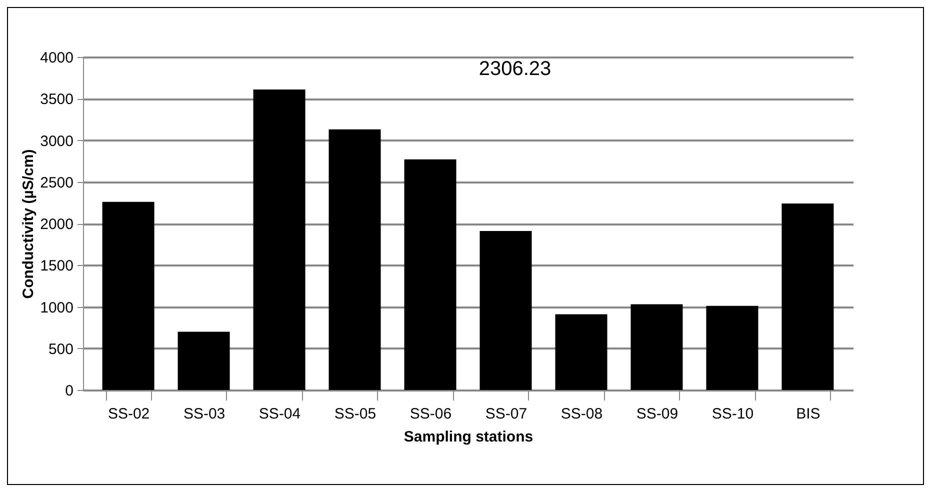  Describe the element at coordinates (469, 437) in the screenshot. I see `x-axis-title: Sampling stations` at that location.